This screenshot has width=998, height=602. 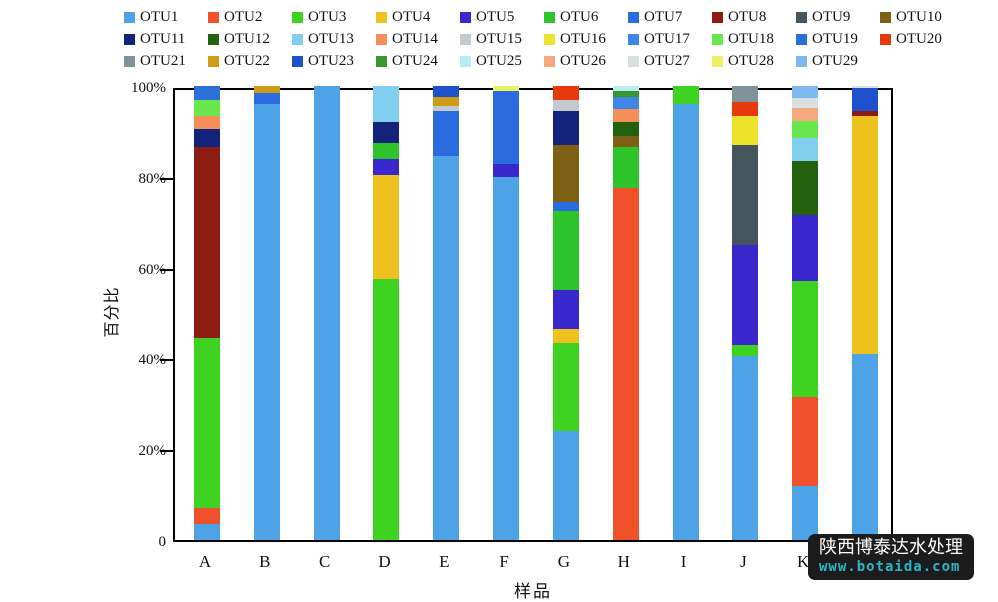 What do you see at coordinates (331, 38) in the screenshot?
I see `legend-label: OTU13` at bounding box center [331, 38].